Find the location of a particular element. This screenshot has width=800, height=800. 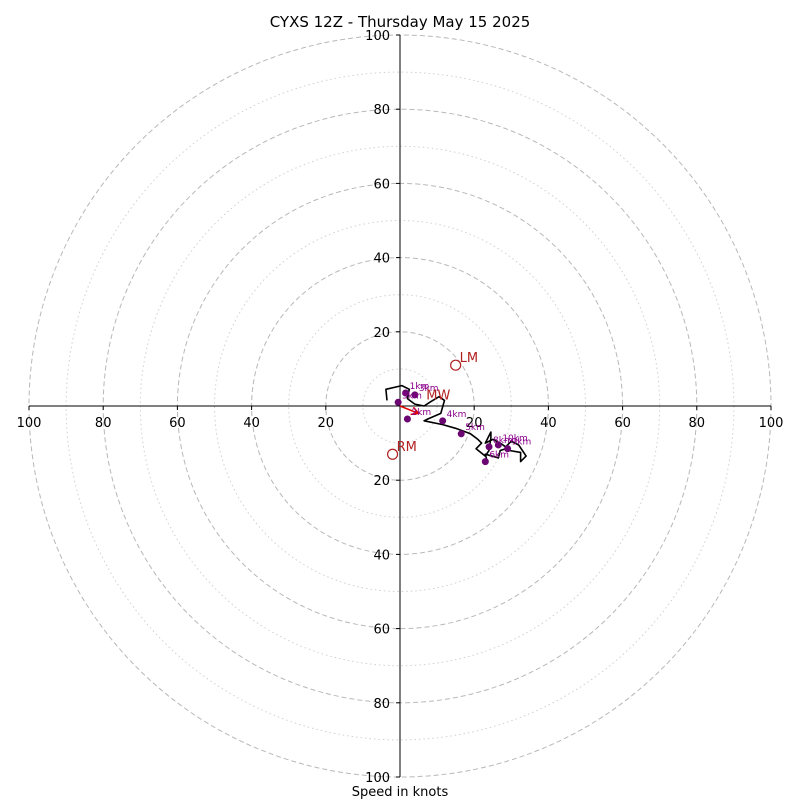

mean-wind-arrow is located at coordinates (409, 410).